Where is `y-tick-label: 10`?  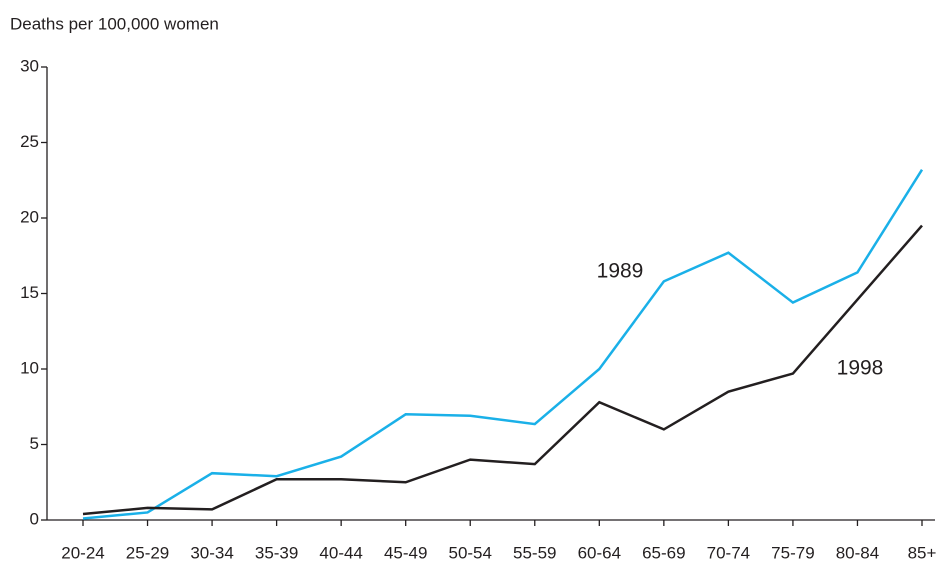
y-tick-label: 10 is located at coordinates (29, 367).